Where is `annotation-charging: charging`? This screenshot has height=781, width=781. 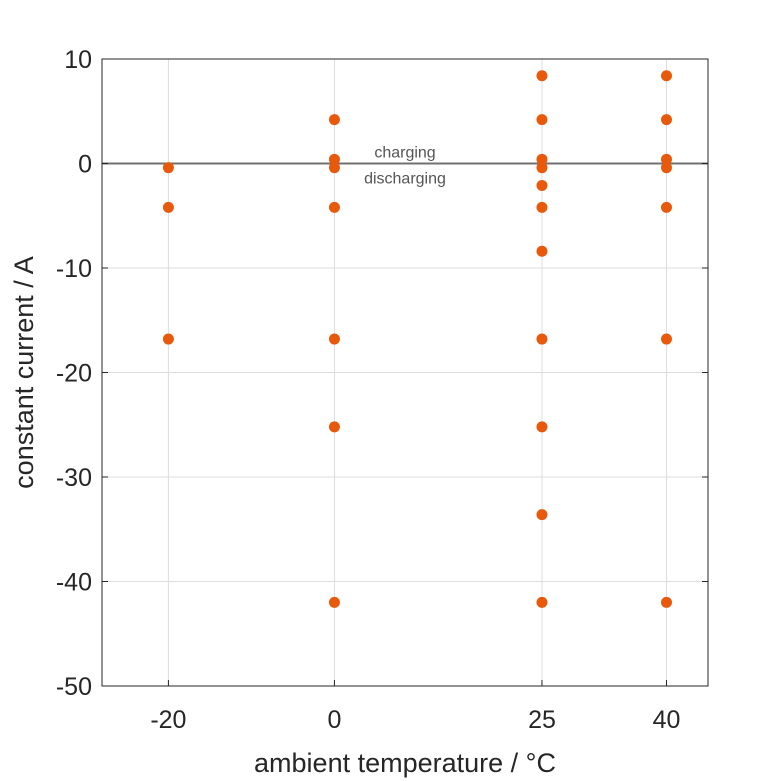
annotation-charging: charging is located at coordinates (404, 153).